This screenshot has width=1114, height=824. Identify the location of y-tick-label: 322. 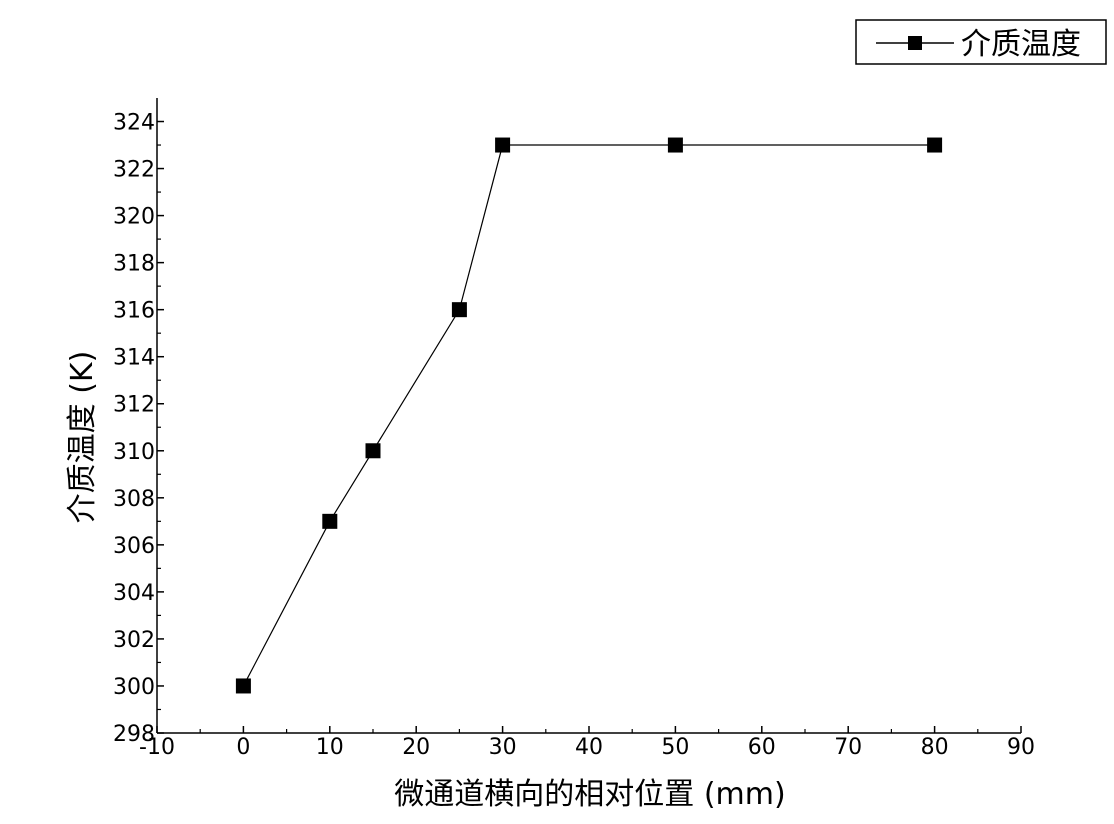
(134, 170).